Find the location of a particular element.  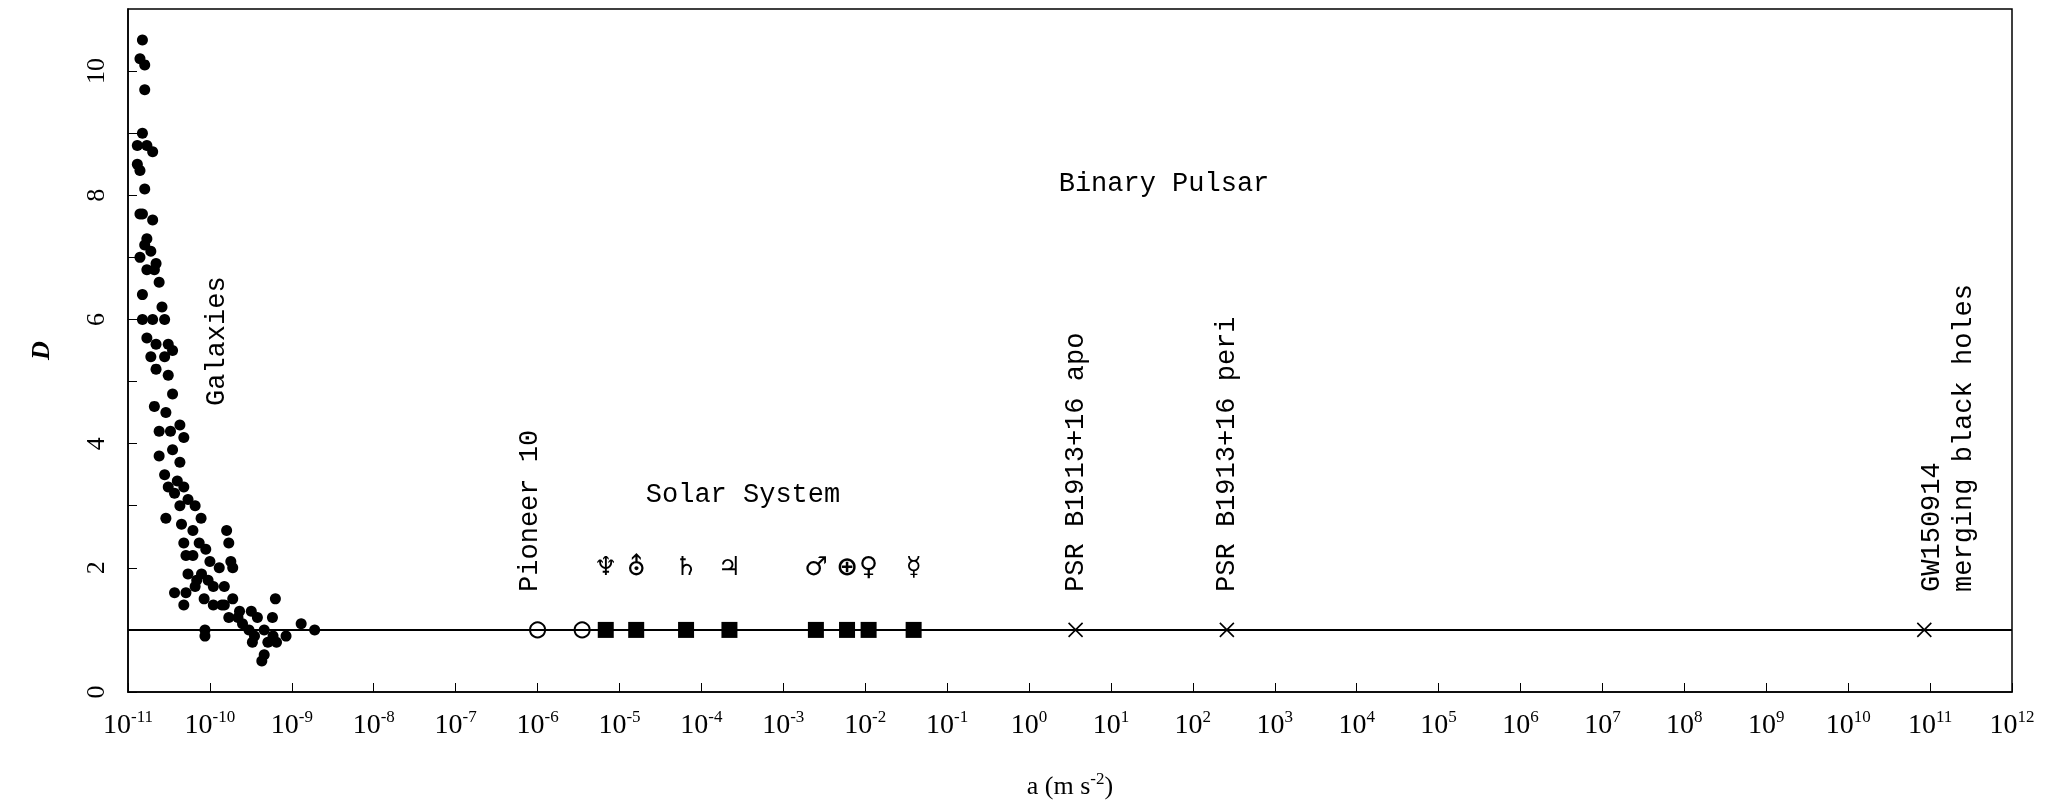

annotation: ♀ is located at coordinates (869, 565).